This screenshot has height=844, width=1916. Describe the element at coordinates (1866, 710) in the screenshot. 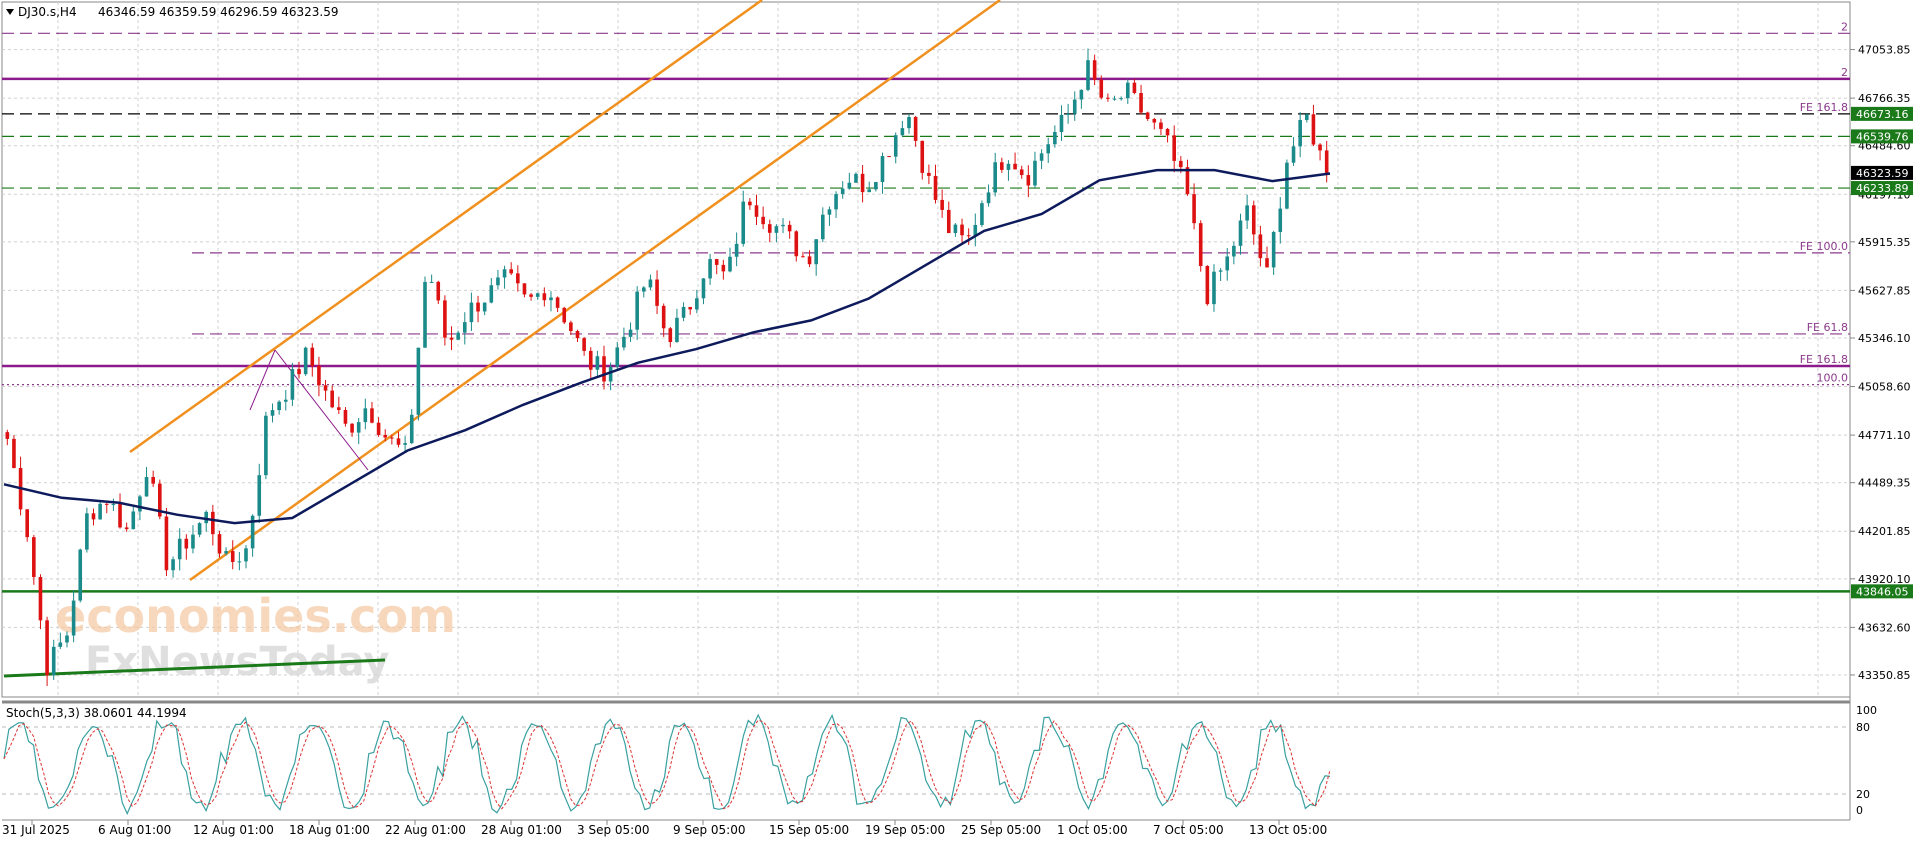

I see `stoch-level-label-100: 100` at that location.